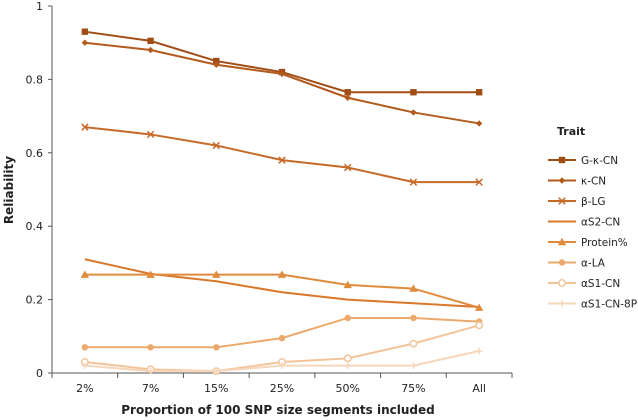 The image size is (638, 420). What do you see at coordinates (593, 182) in the screenshot?
I see `legend-label: κ-CN` at bounding box center [593, 182].